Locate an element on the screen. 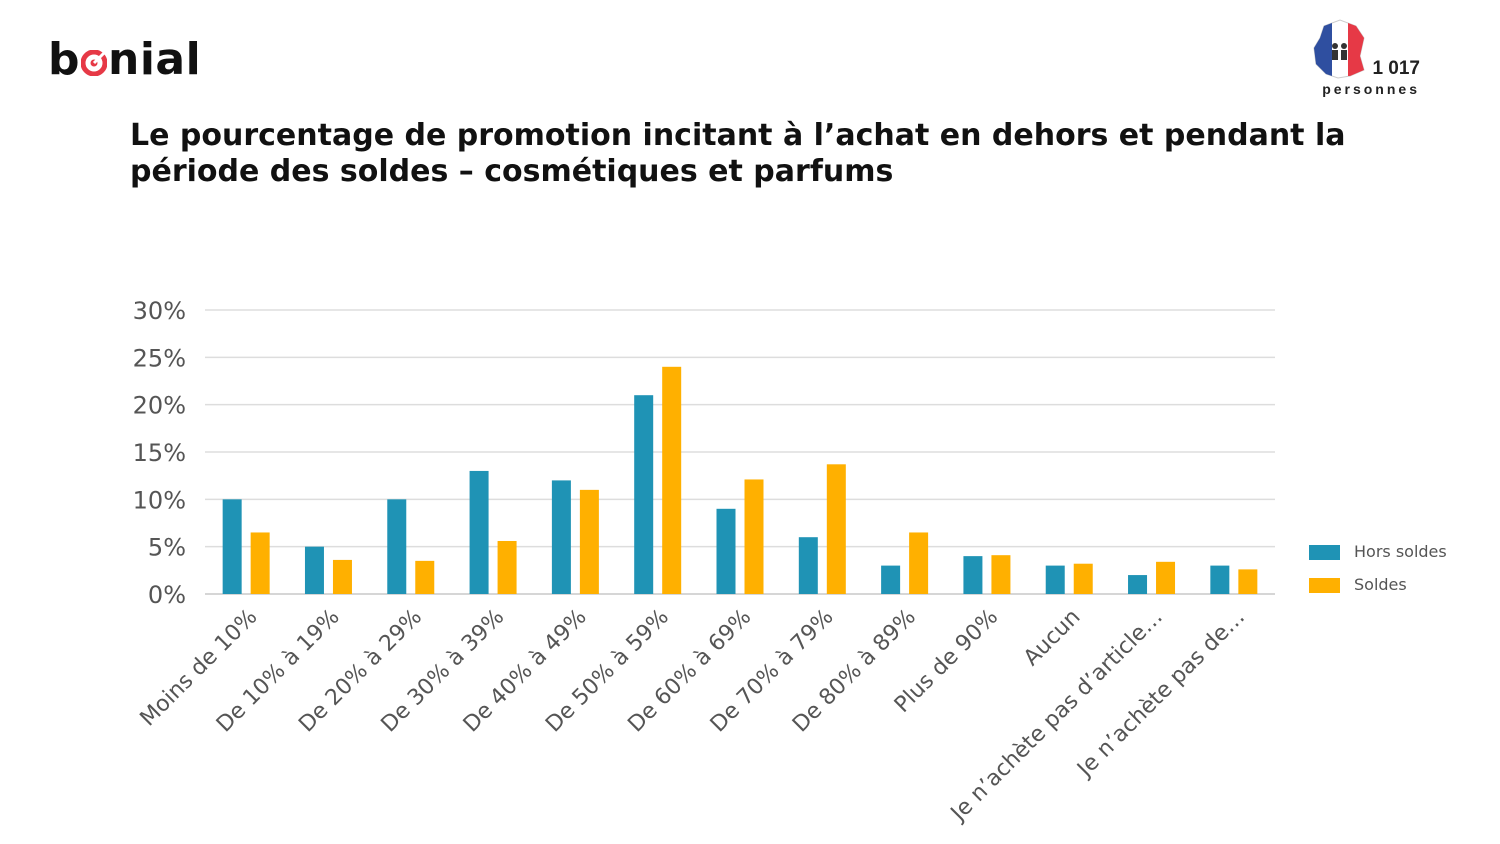  respondents-badge: 1 017 personnes is located at coordinates (1375, 63).